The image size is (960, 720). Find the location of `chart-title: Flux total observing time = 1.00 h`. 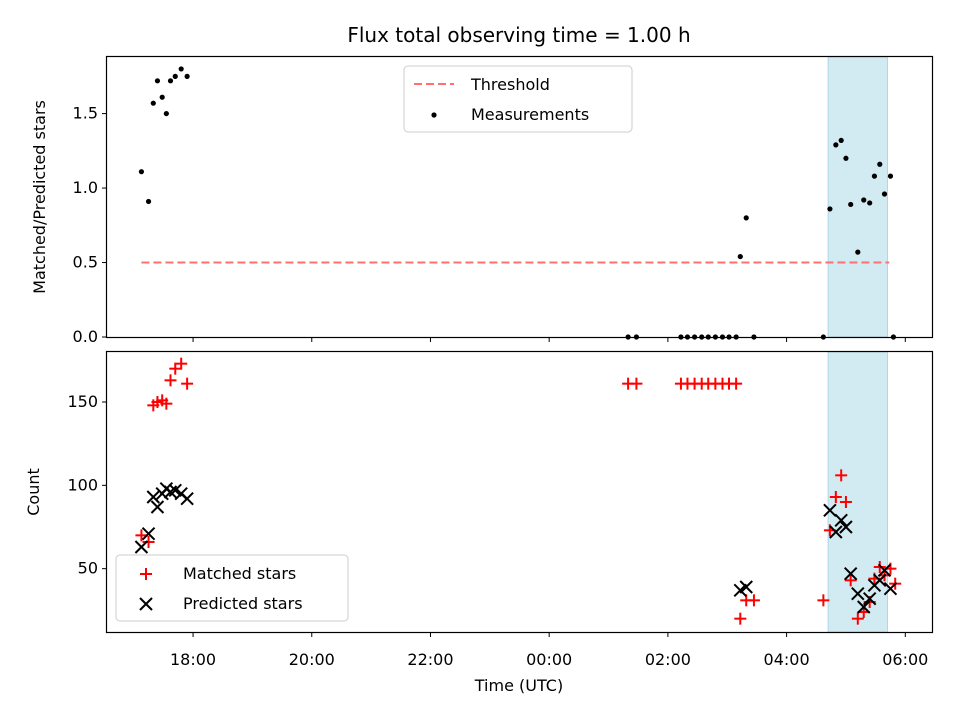

chart-title: Flux total observing time = 1.00 h is located at coordinates (518, 35).